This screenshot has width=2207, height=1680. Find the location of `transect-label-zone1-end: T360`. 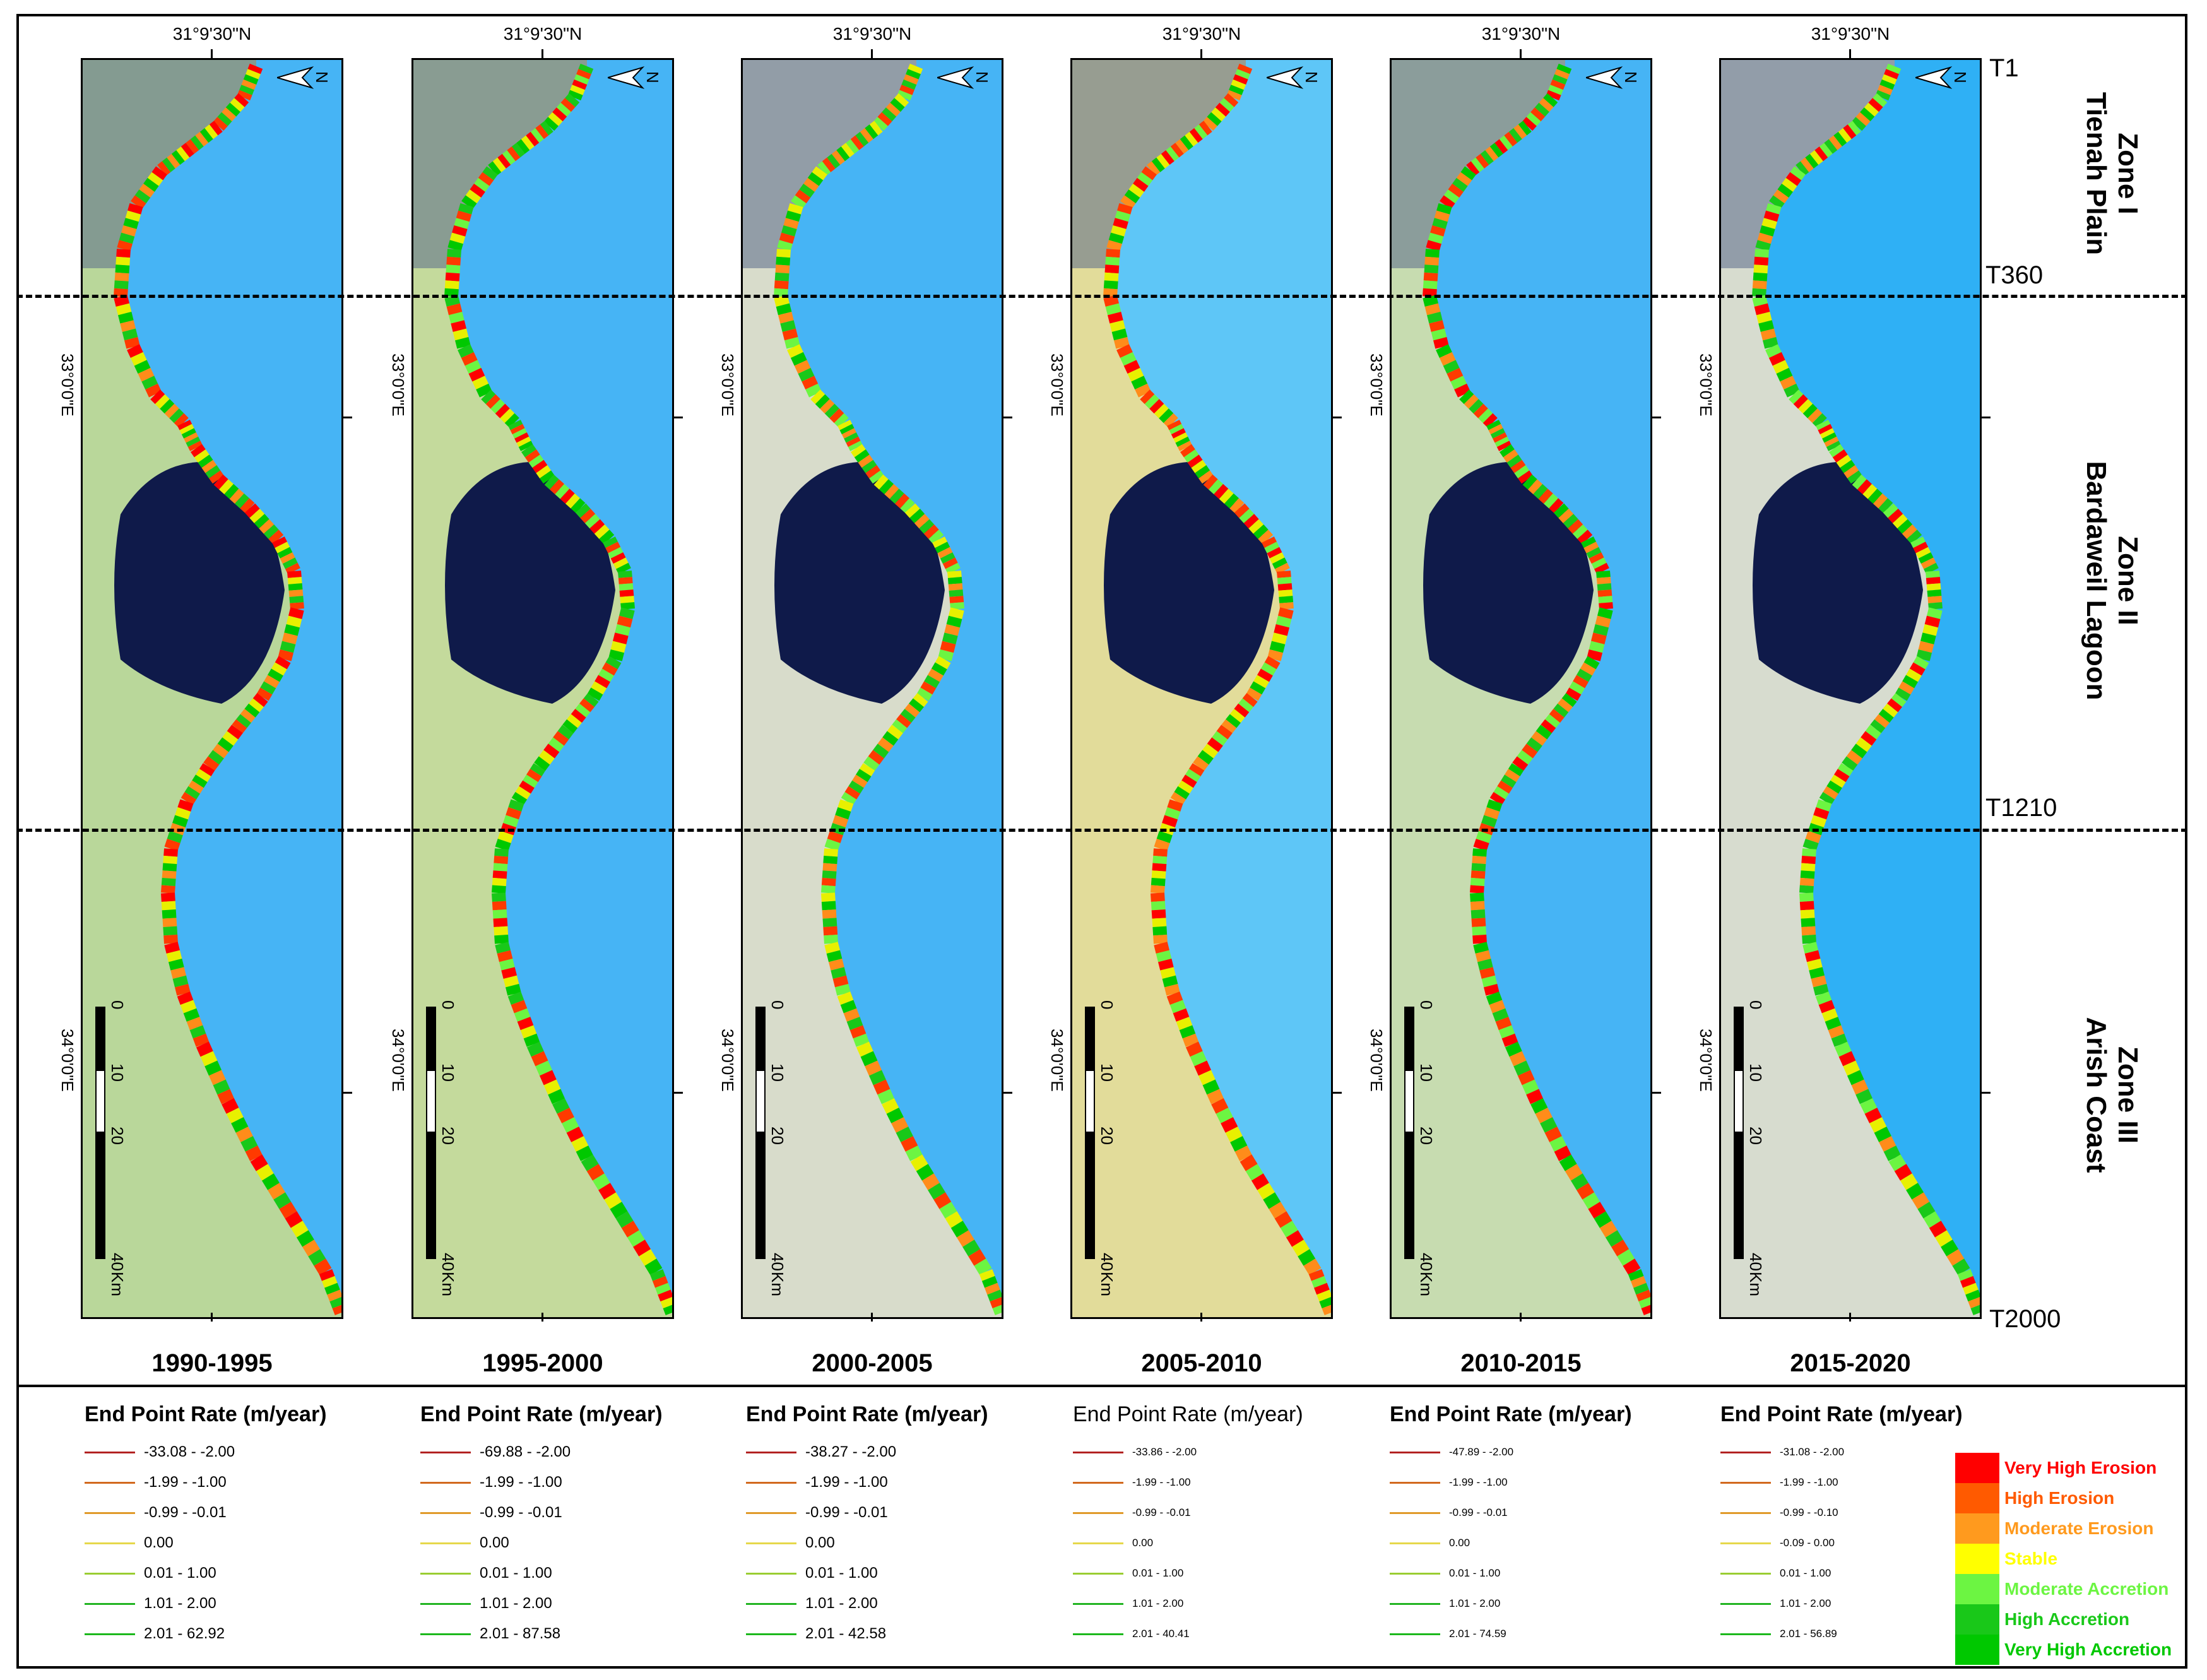

transect-label-zone1-end: T360 is located at coordinates (2014, 275).